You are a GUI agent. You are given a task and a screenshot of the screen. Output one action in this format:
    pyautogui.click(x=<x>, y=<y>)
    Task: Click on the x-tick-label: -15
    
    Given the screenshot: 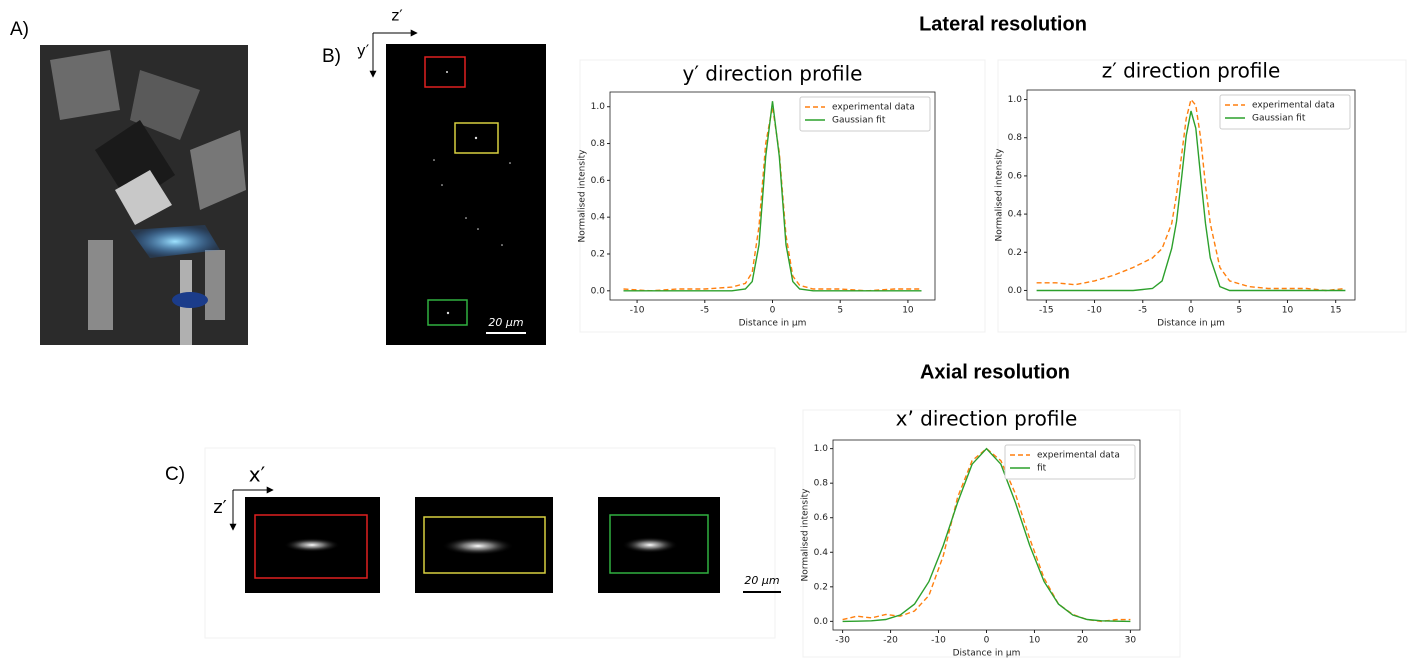 What is the action you would take?
    pyautogui.click(x=1046, y=311)
    